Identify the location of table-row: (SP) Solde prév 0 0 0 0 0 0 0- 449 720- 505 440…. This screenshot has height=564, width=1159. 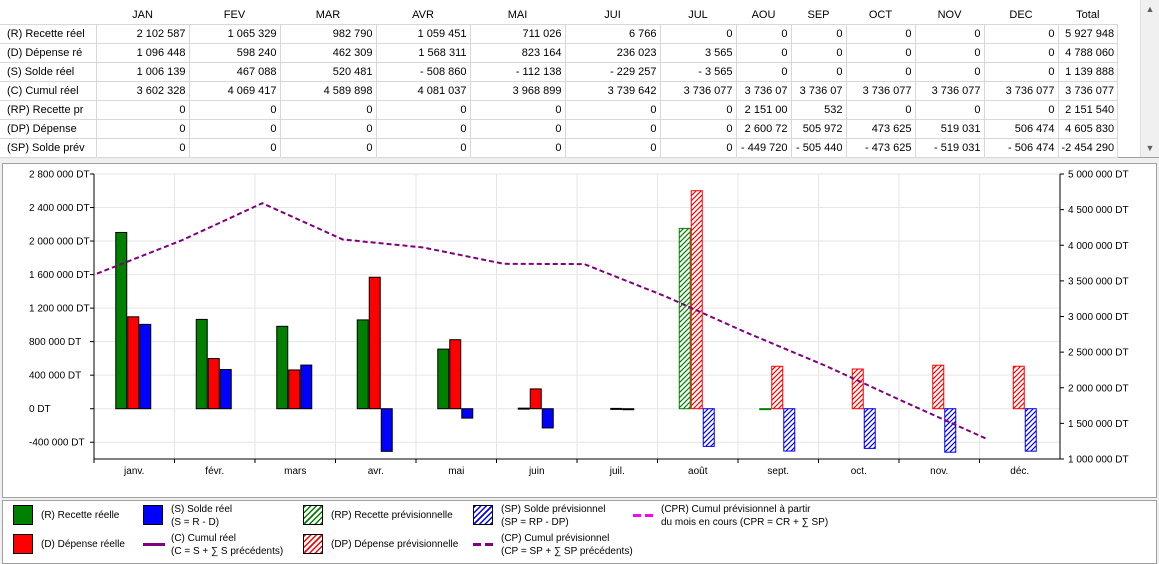
(559, 148).